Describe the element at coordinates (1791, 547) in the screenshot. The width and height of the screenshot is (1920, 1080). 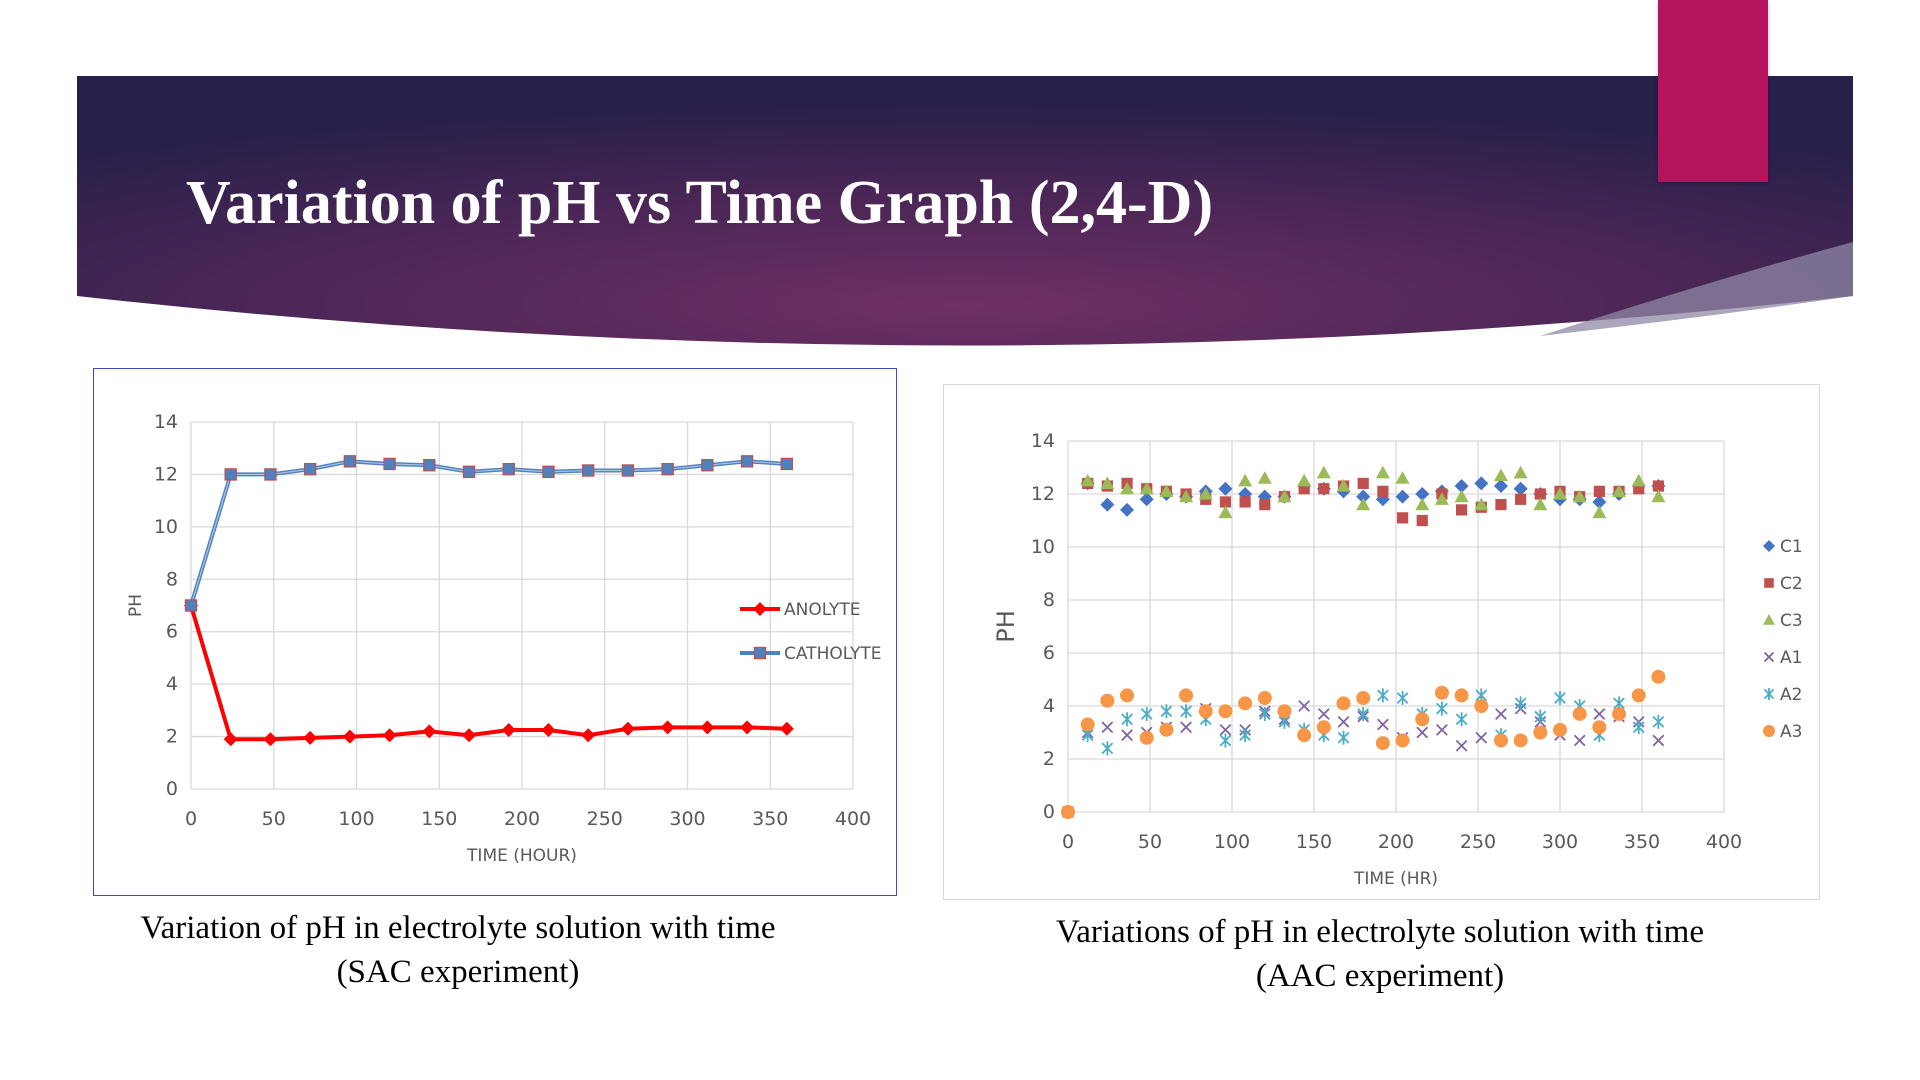
I see `legend-label-c1: C1` at that location.